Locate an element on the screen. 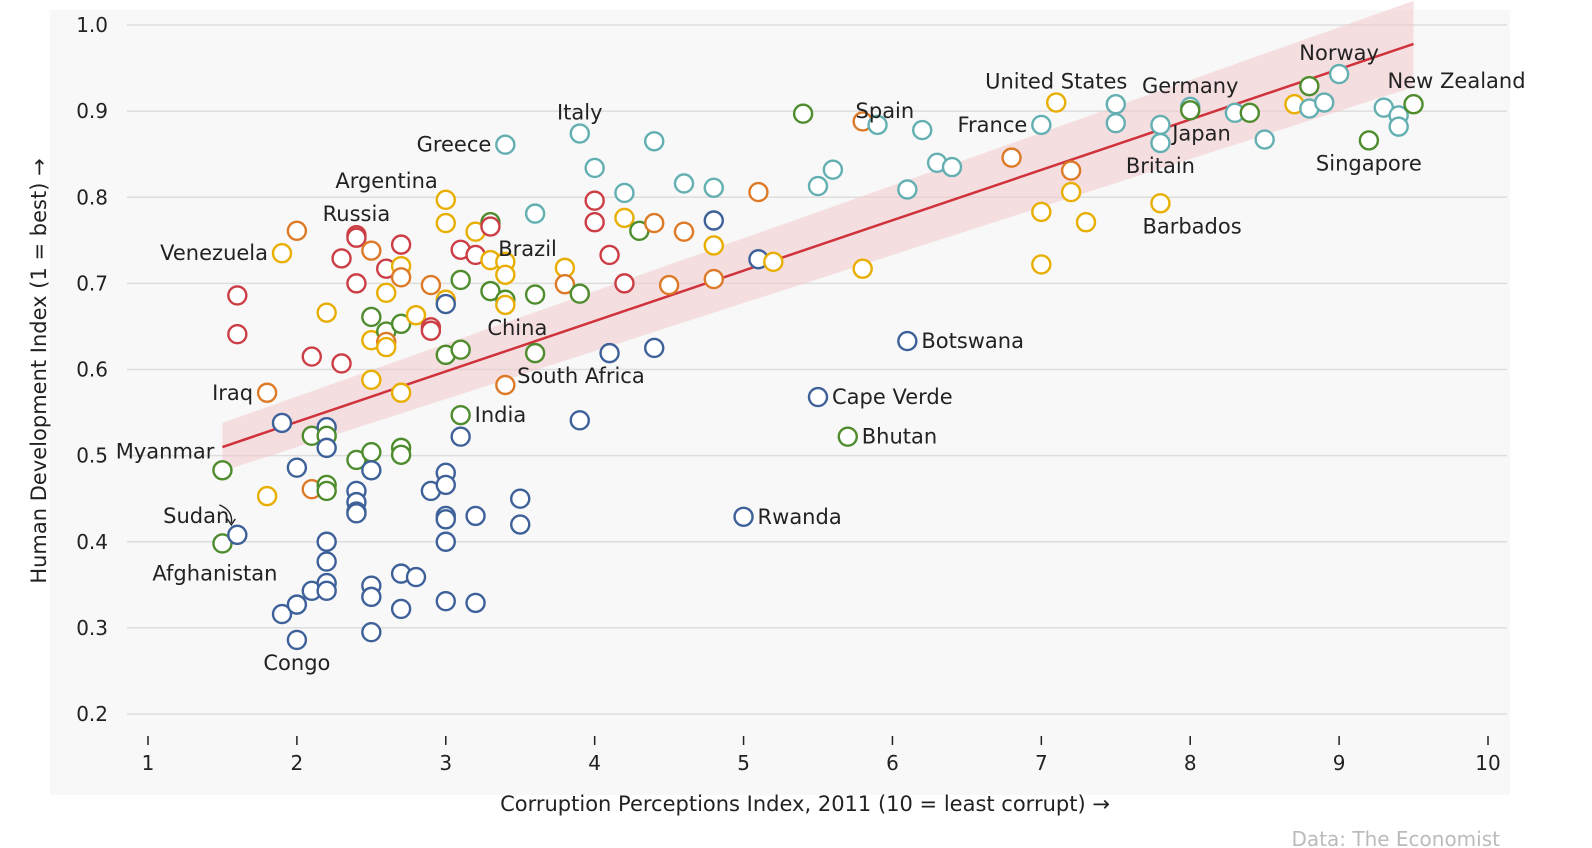 The width and height of the screenshot is (1592, 848). x-tick-label: 4 is located at coordinates (594, 763).